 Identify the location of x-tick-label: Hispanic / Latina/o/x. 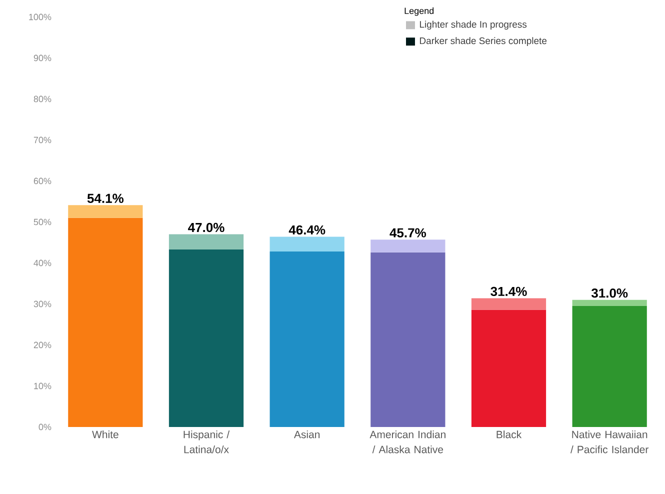
(207, 442).